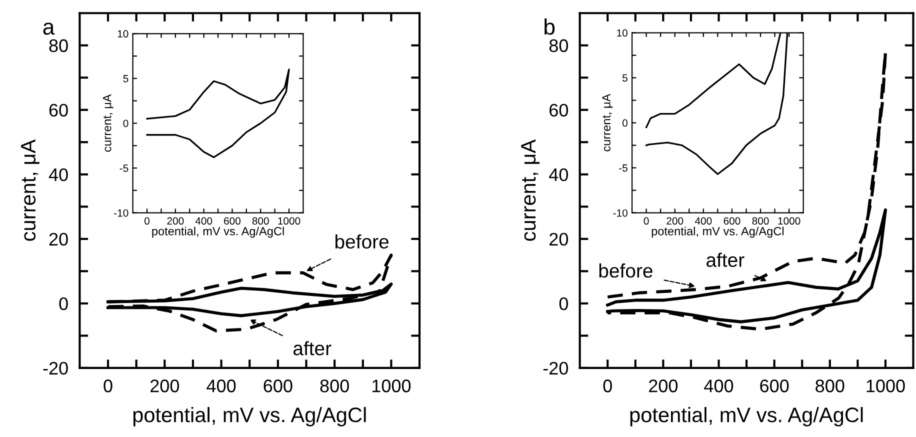 Image resolution: width=916 pixels, height=437 pixels. Describe the element at coordinates (218, 113) in the screenshot. I see `line-series` at that location.